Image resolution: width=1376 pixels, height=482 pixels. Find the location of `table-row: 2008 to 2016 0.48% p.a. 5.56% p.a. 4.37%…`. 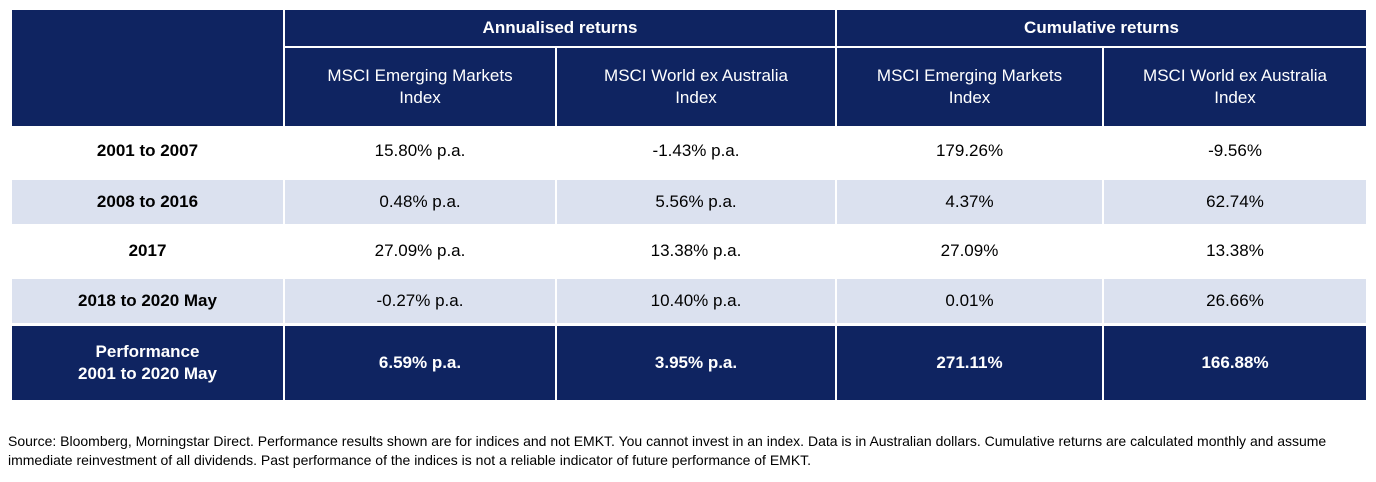

table-row: 2008 to 2016 0.48% p.a. 5.56% p.a. 4.37%… is located at coordinates (689, 202).